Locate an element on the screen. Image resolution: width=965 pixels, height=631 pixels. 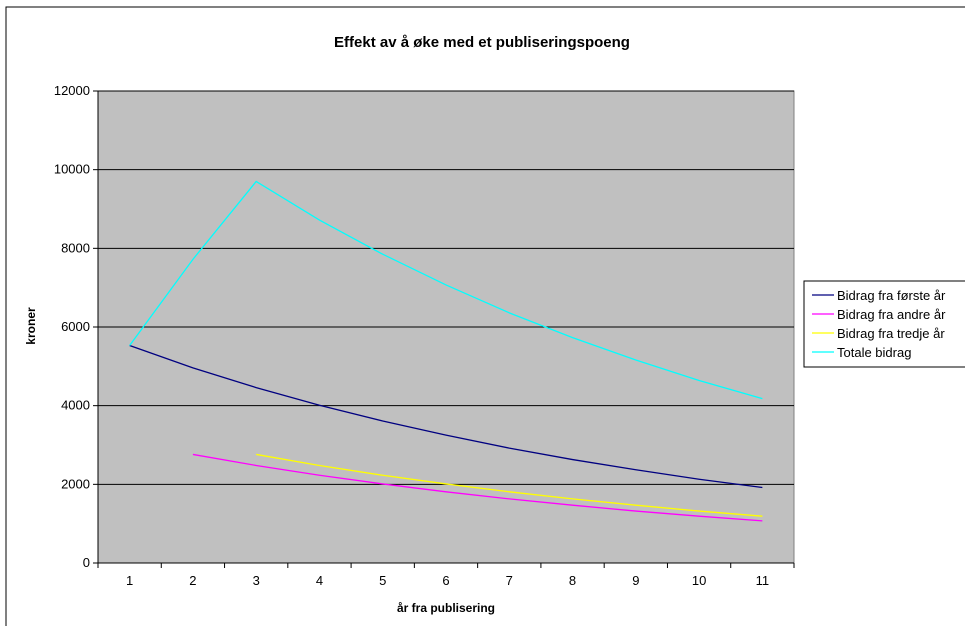
y-axis-title: kroner is located at coordinates (31, 326).